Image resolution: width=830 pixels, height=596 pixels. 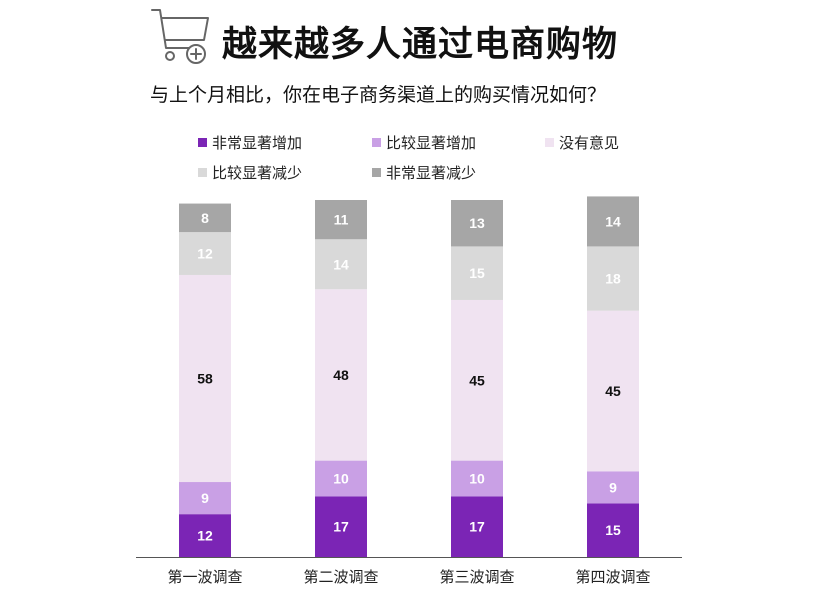 I want to click on legend-item: 非常显著减少, so click(x=424, y=172).